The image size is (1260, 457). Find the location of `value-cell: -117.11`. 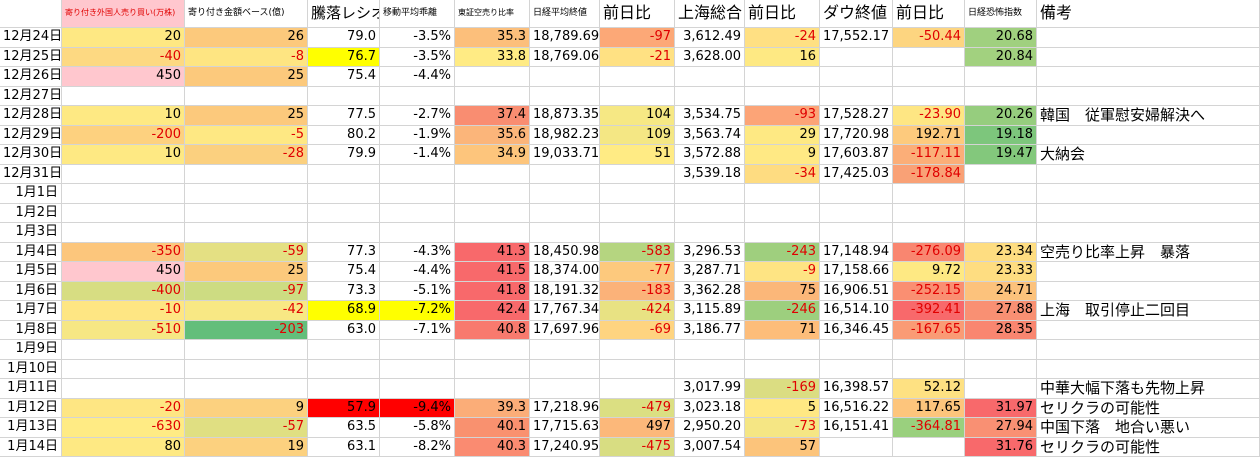

value-cell: -117.11 is located at coordinates (929, 155).